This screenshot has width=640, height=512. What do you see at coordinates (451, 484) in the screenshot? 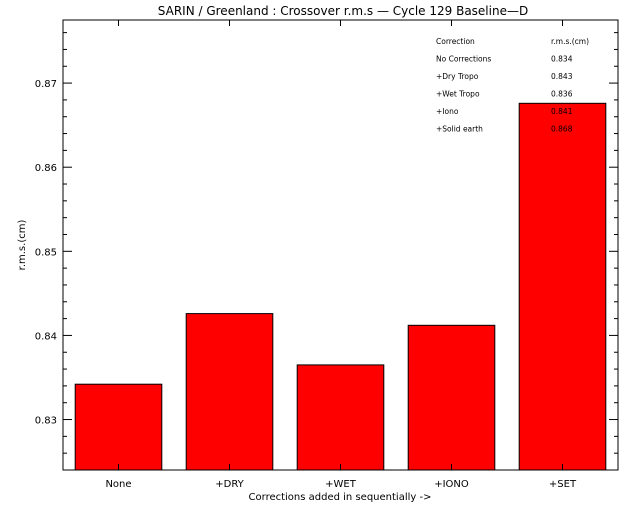
I see `x-tick-label: +IONO` at bounding box center [451, 484].